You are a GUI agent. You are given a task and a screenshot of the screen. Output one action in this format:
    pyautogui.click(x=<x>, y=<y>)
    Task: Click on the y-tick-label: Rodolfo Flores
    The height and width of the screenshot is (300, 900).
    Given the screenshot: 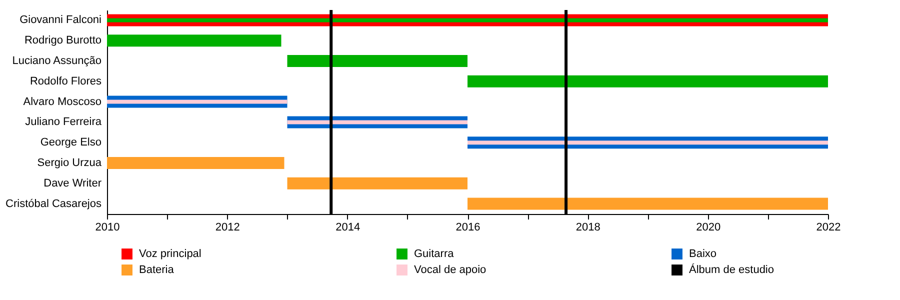 What is the action you would take?
    pyautogui.click(x=66, y=81)
    